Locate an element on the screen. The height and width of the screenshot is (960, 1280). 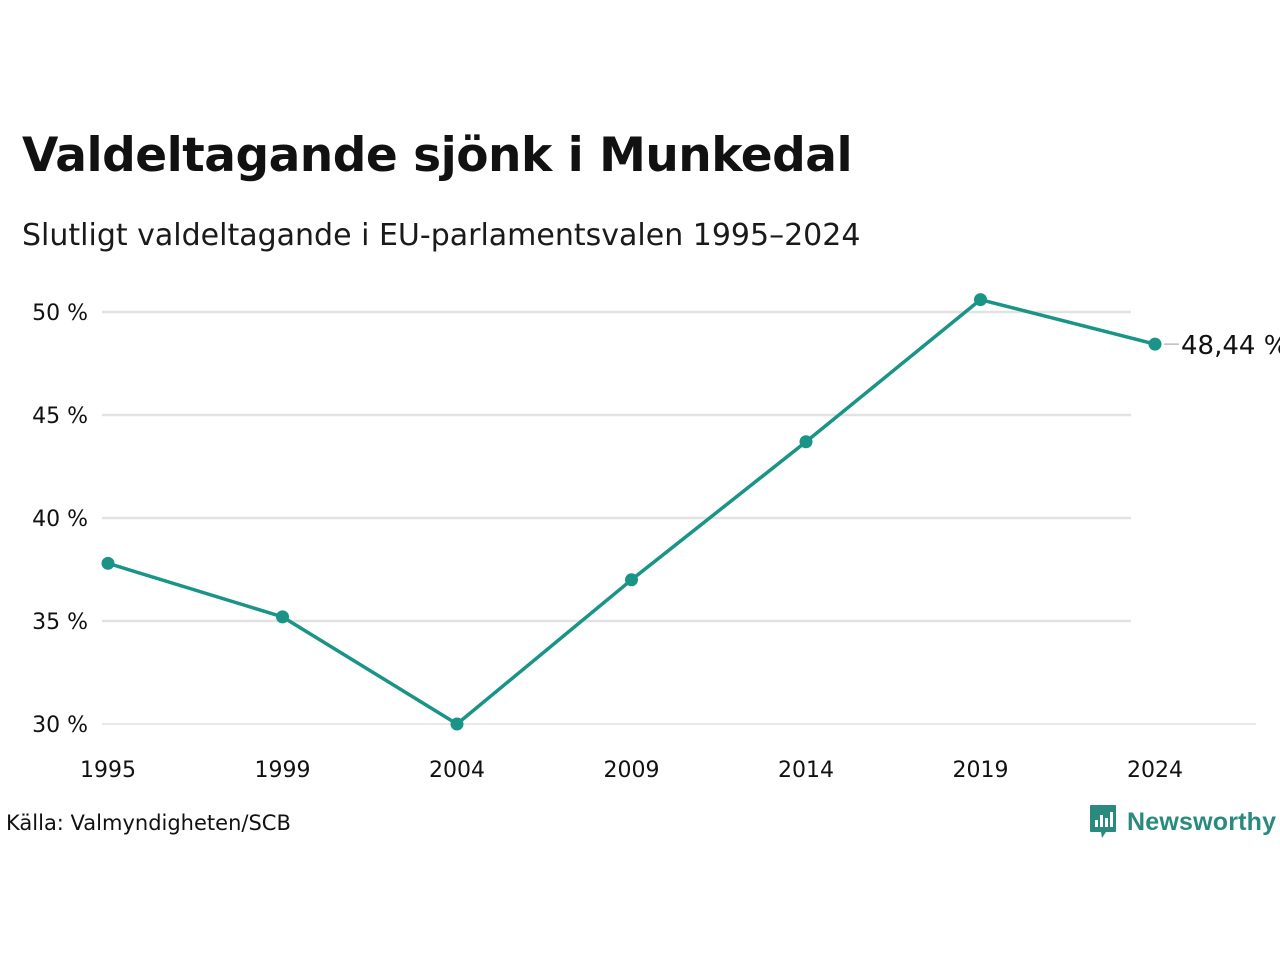
end-value-label: 48,44 % is located at coordinates (1230, 346).